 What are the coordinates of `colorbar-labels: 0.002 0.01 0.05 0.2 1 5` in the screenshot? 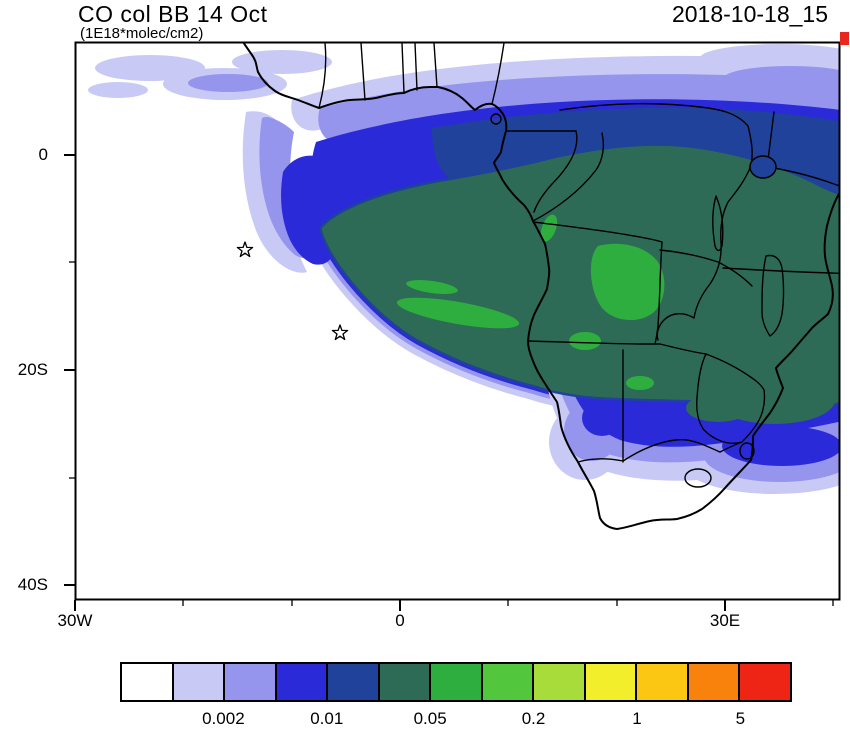 It's located at (456, 720).